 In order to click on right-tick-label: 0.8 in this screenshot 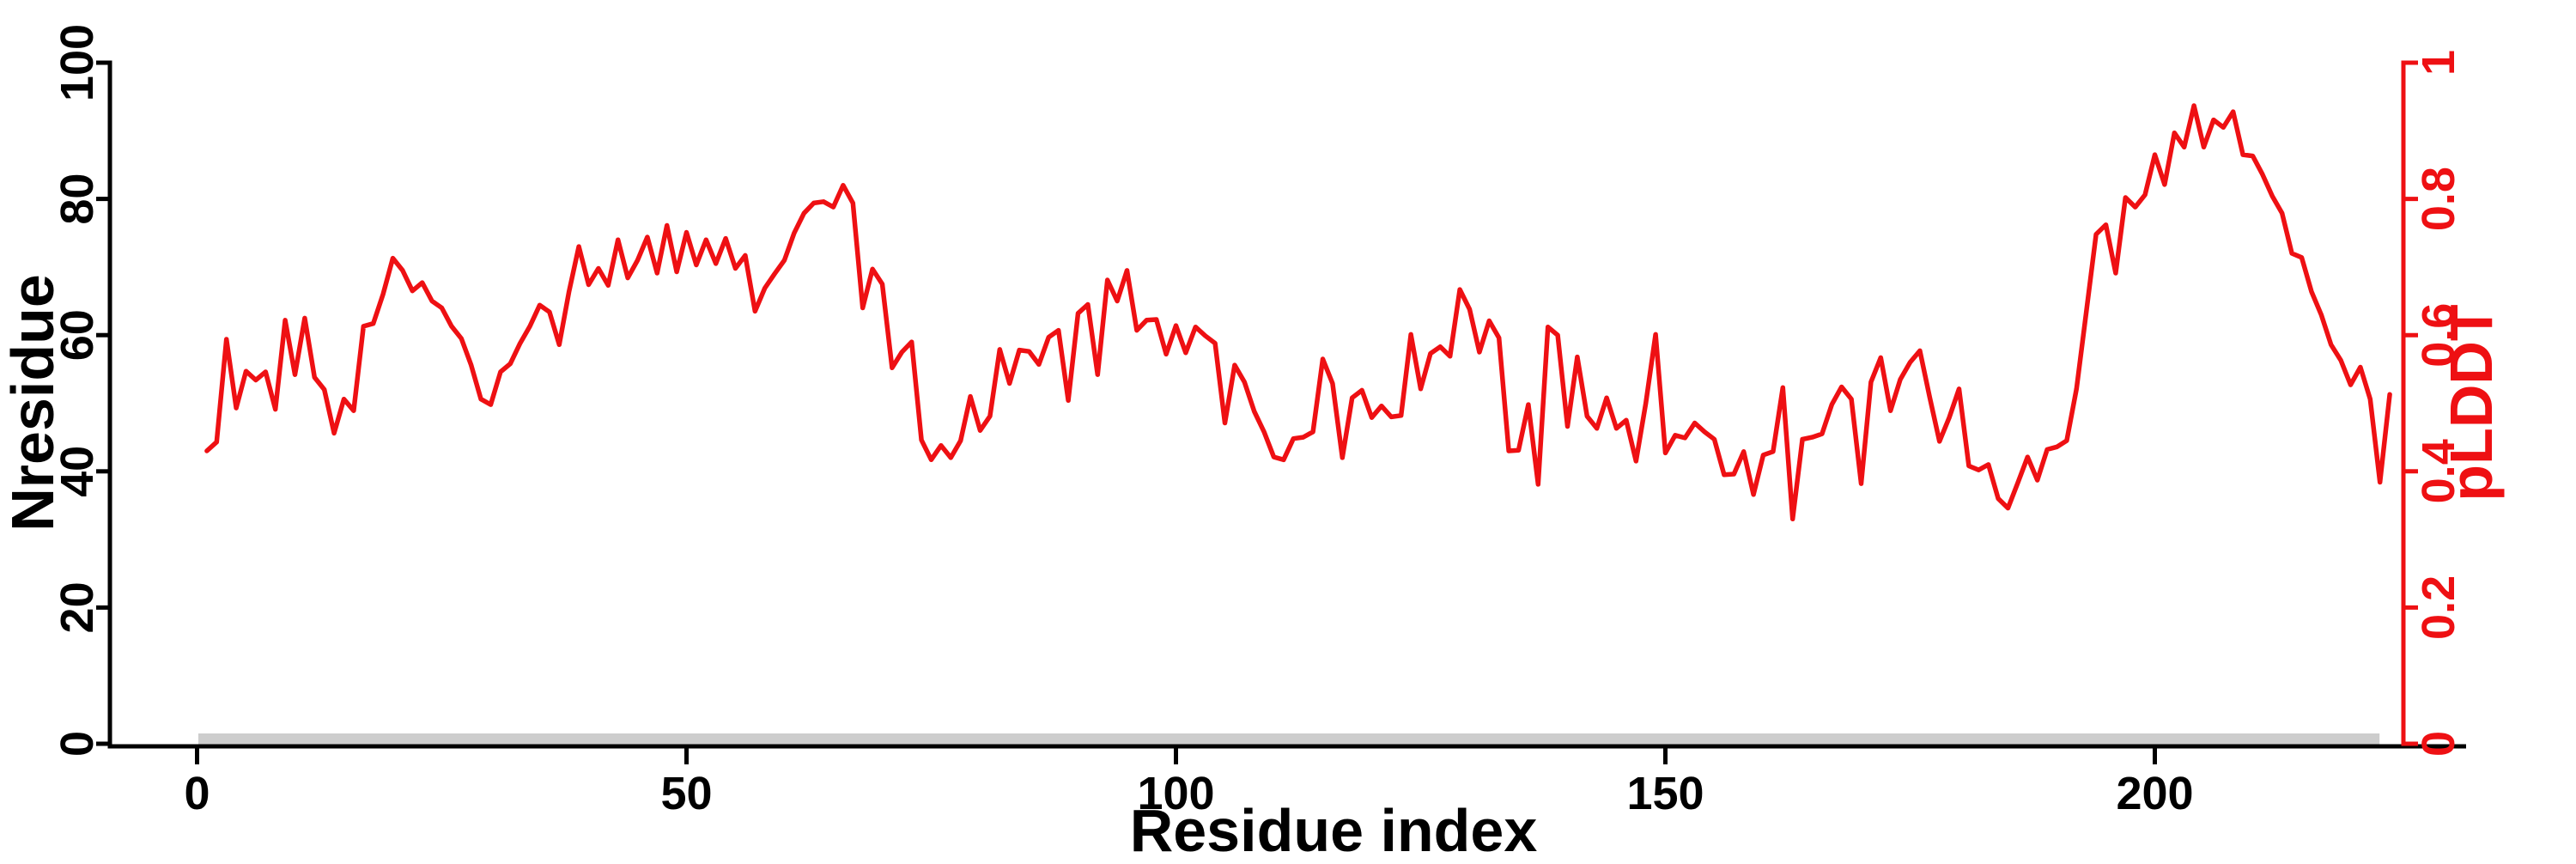, I will do `click(2438, 199)`.